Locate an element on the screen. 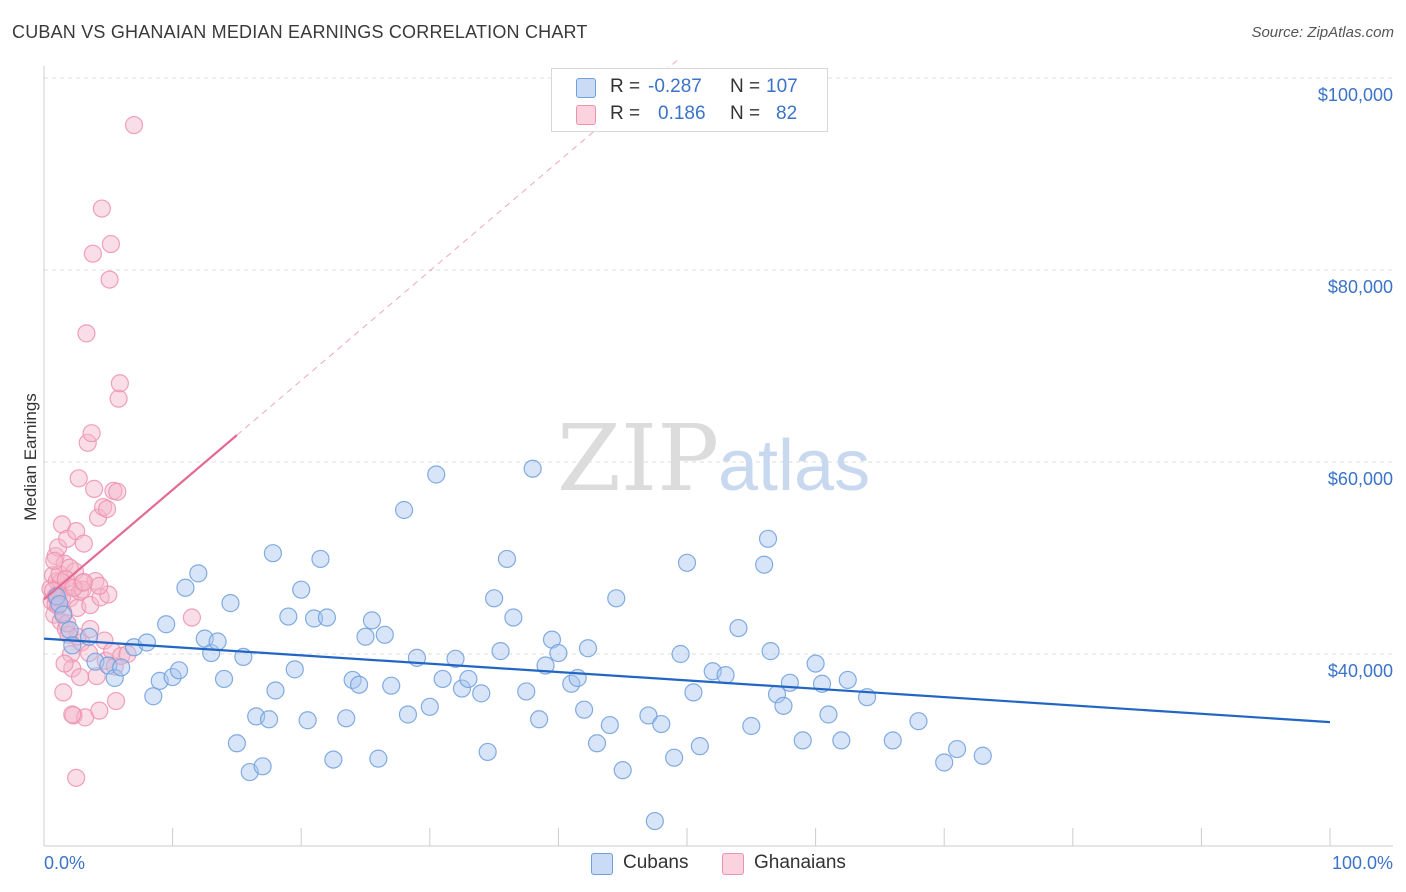  correlation-legend: R = -0.287 N = 107 R = 0.186 N = 82 is located at coordinates (689, 100).